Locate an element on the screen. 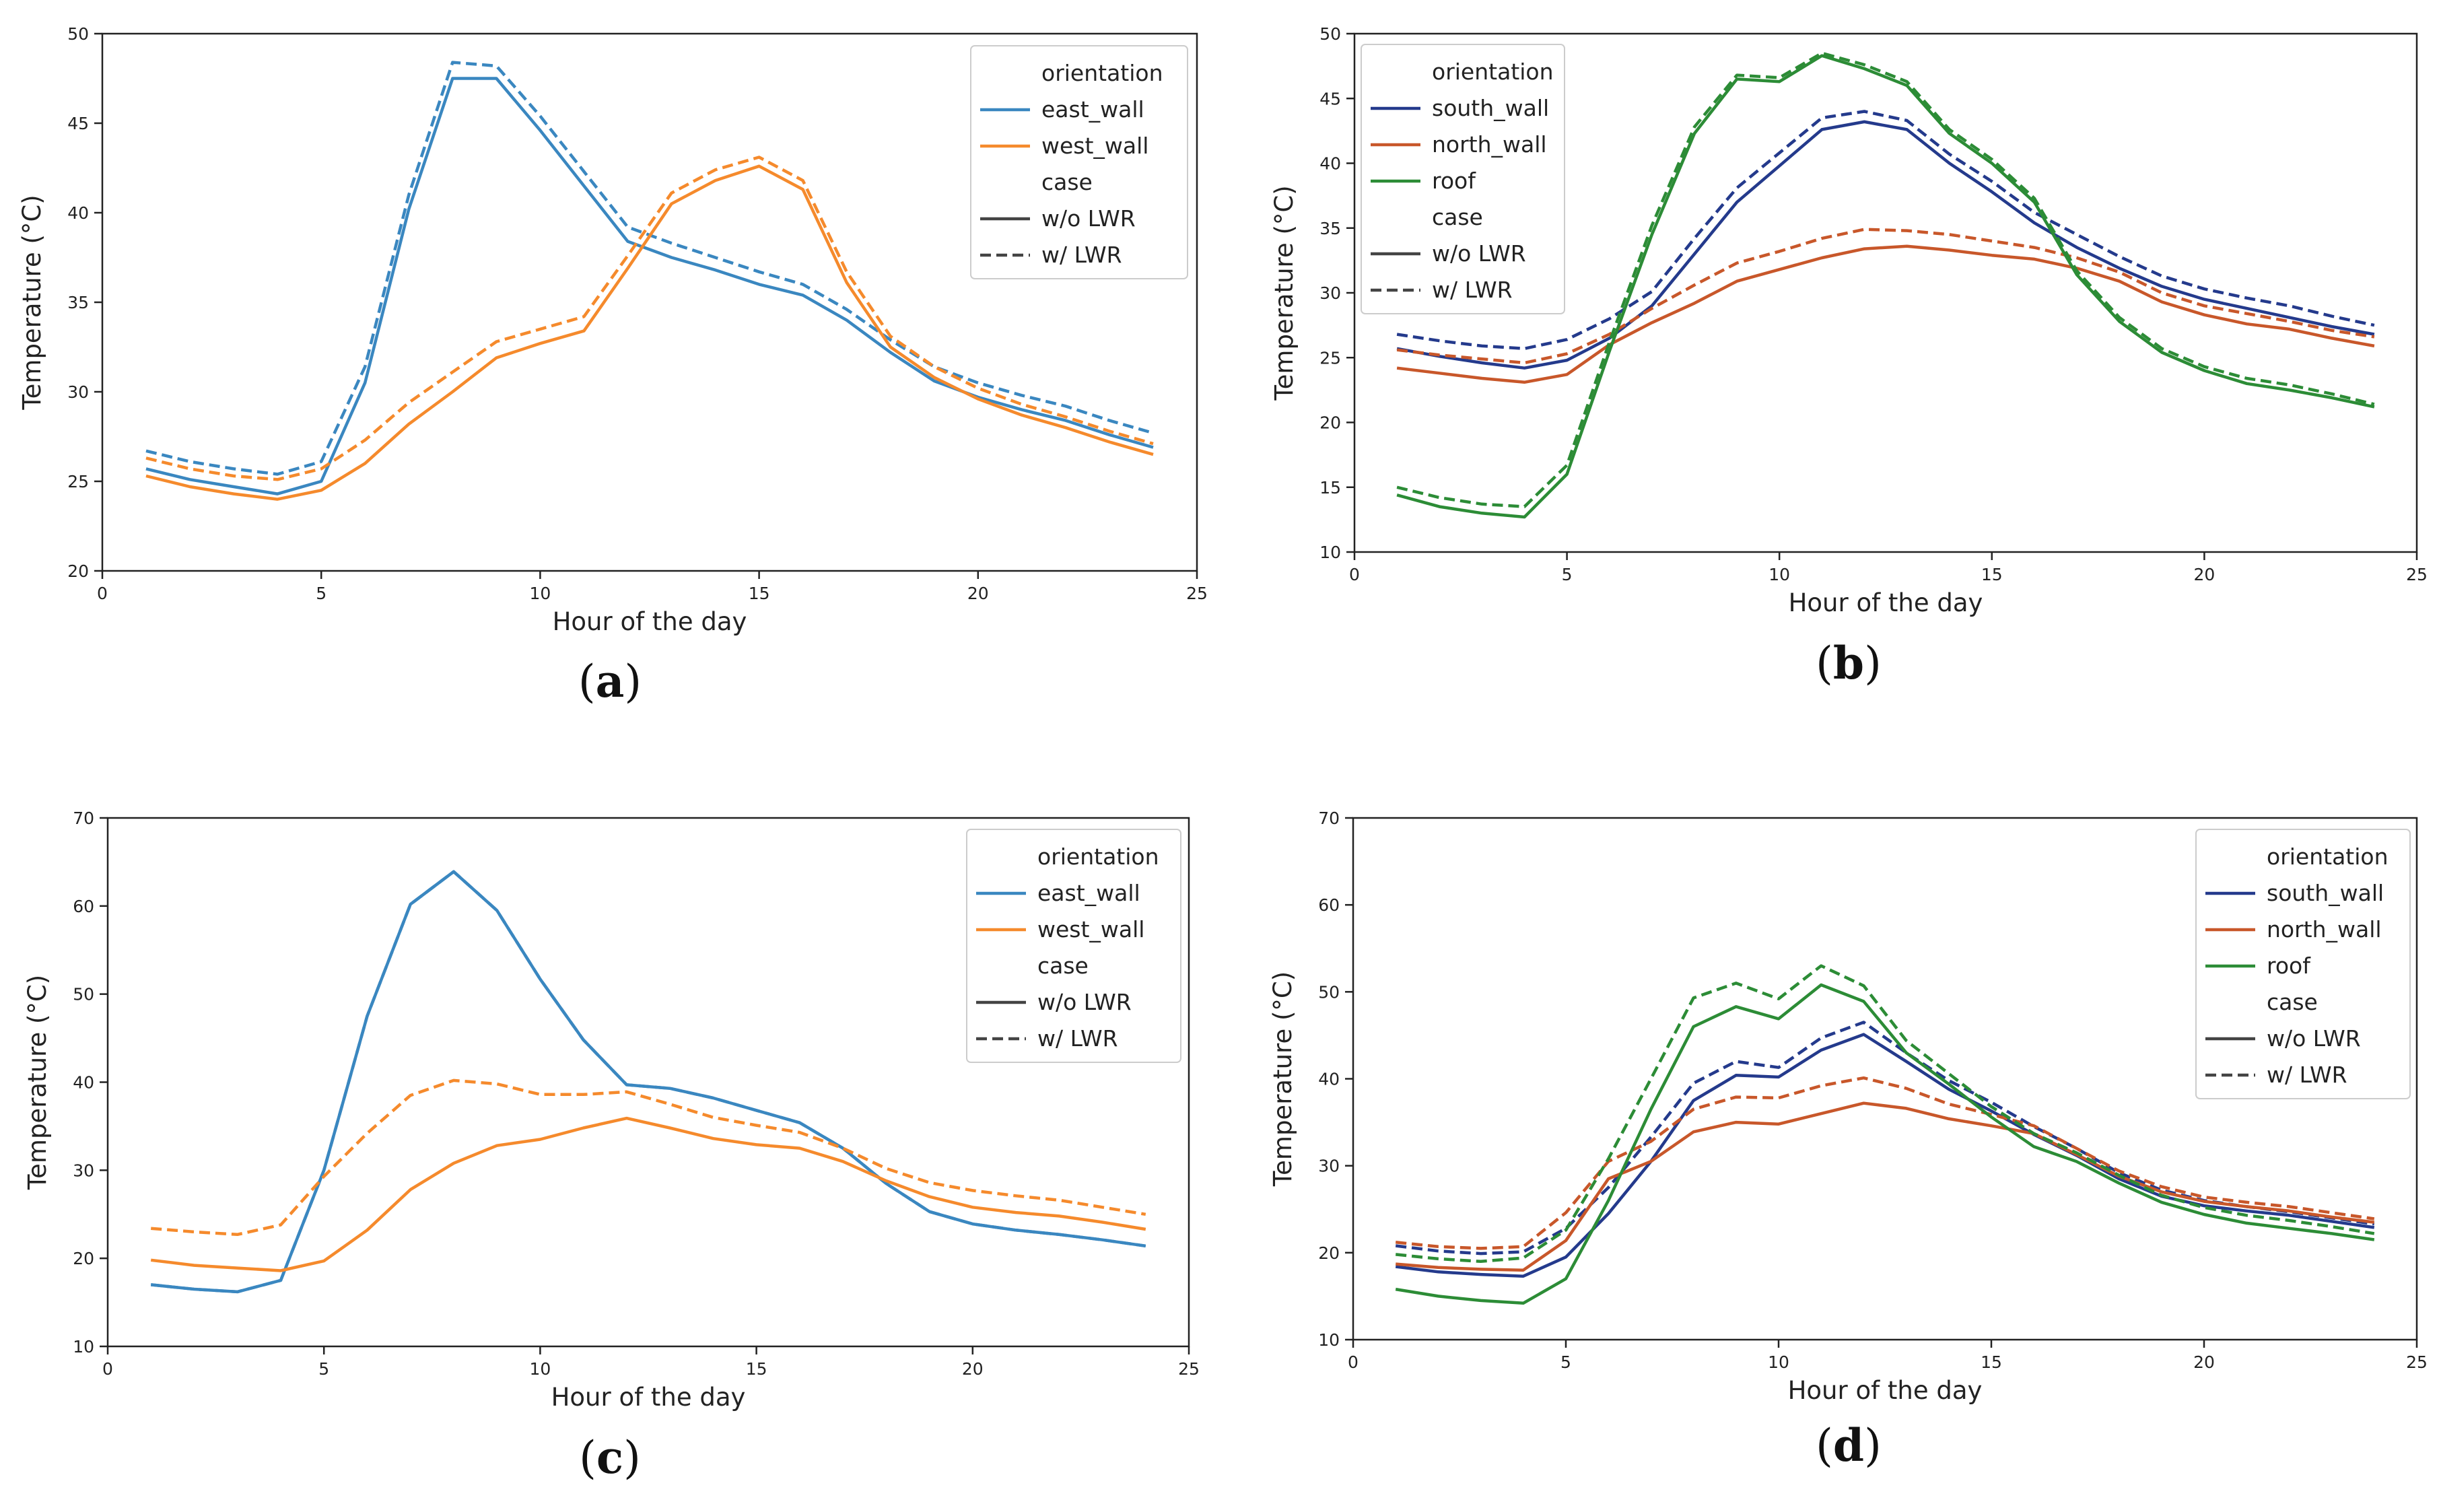 Image resolution: width=2439 pixels, height=1512 pixels. y-tick-label: 60 is located at coordinates (1329, 905).